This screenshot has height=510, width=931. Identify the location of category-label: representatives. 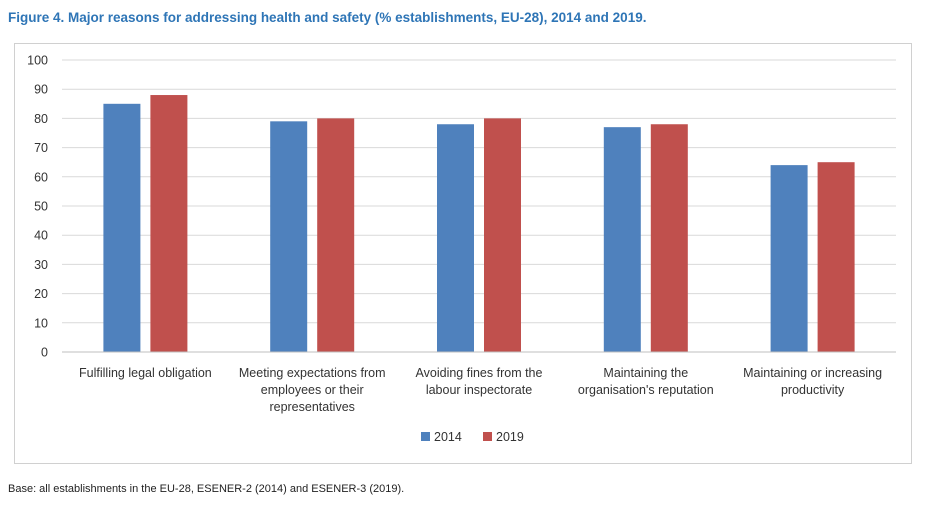
(311, 407).